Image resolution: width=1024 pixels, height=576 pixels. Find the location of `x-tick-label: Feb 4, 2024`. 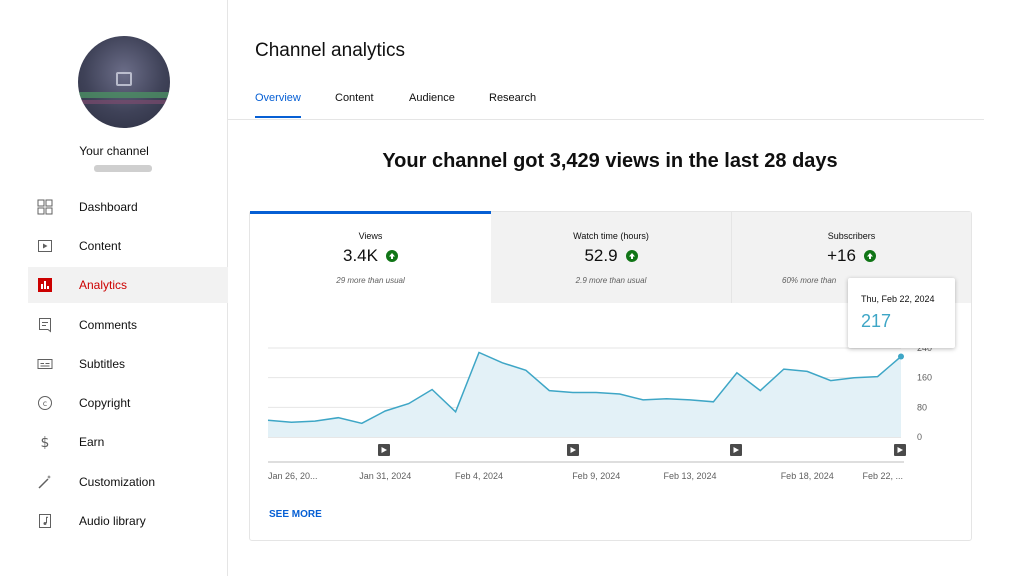

x-tick-label: Feb 4, 2024 is located at coordinates (479, 476).